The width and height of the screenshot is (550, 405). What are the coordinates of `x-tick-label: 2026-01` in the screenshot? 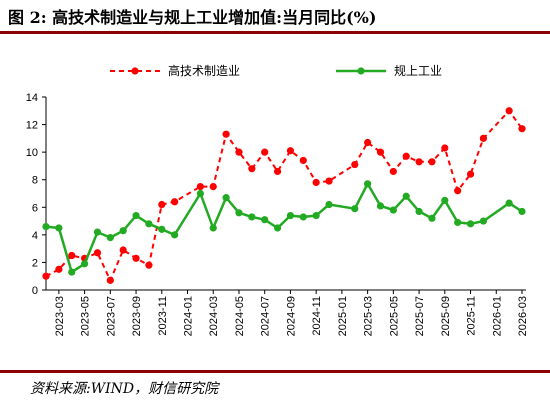 It's located at (497, 316).